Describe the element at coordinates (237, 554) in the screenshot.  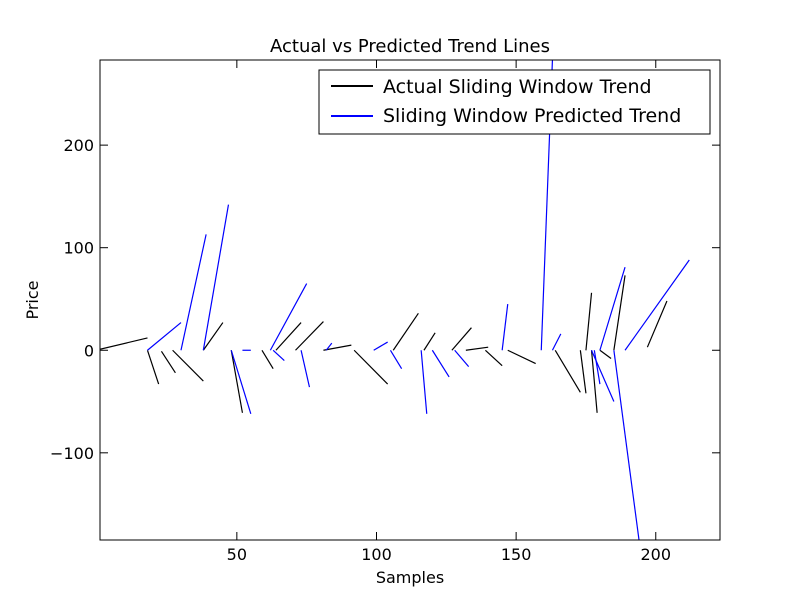
I see `x-tick-label: 50` at that location.